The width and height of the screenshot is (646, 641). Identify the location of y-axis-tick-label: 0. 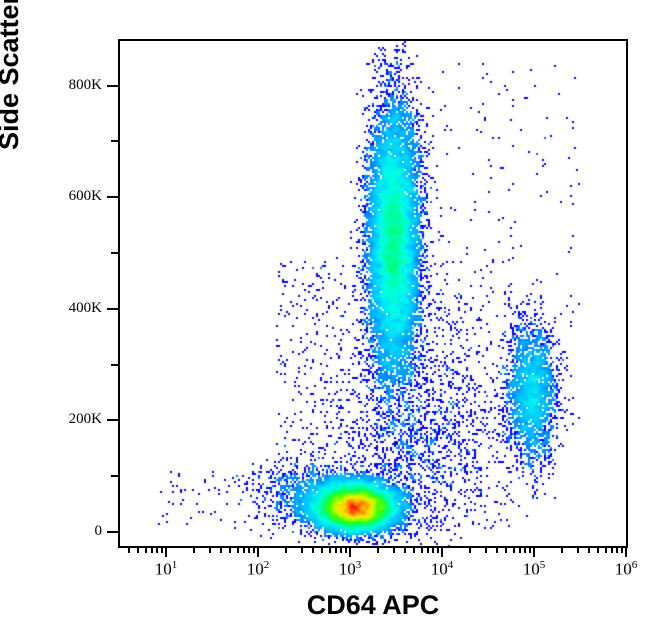
(98, 531).